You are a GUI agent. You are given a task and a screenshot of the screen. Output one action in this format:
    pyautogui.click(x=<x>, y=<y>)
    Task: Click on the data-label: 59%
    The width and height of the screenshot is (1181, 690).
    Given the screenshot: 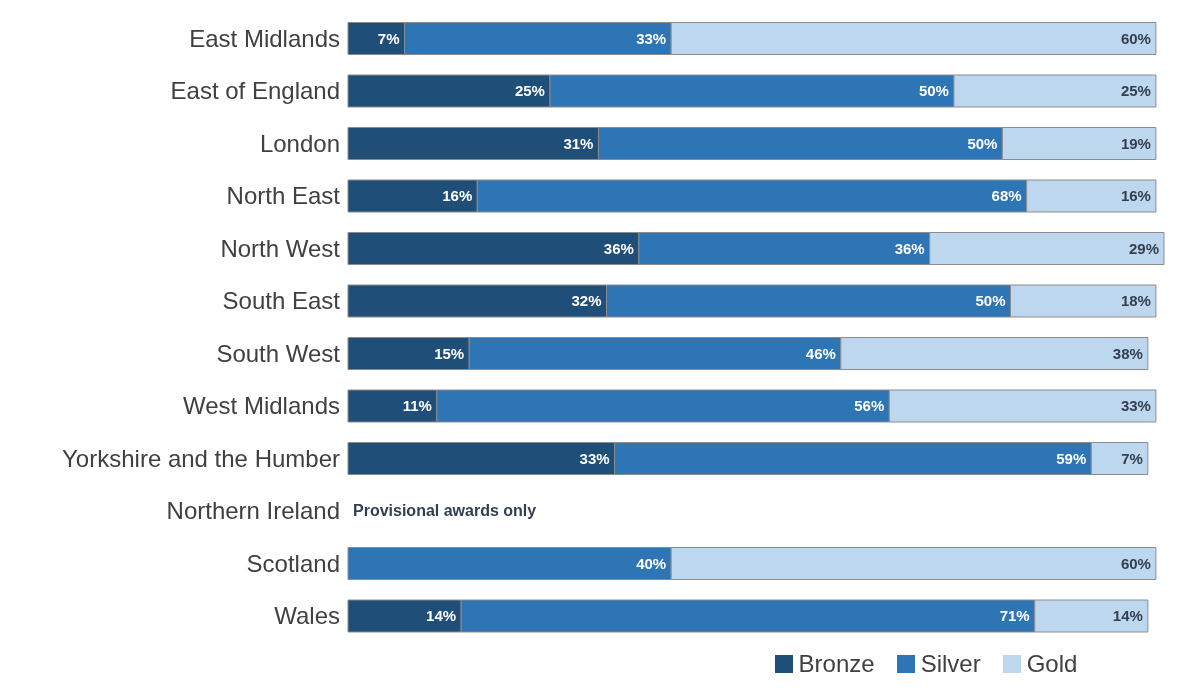 What is the action you would take?
    pyautogui.click(x=1071, y=458)
    